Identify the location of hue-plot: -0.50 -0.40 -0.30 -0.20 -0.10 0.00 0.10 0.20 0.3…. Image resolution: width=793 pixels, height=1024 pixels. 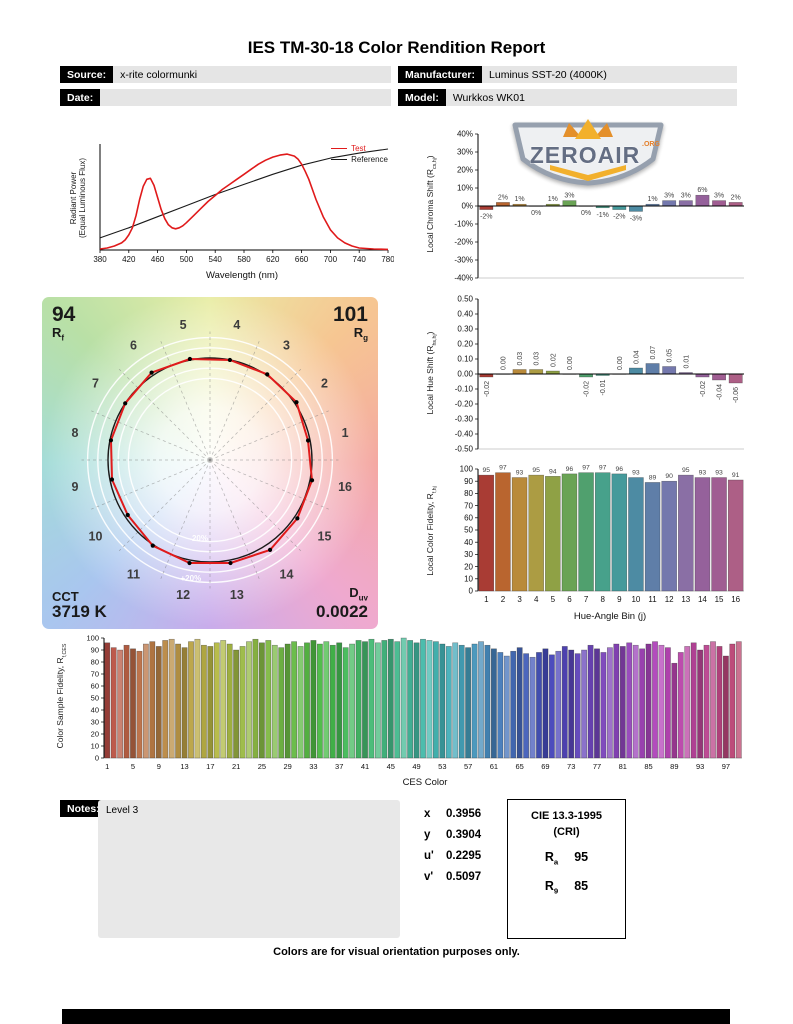
(599, 374).